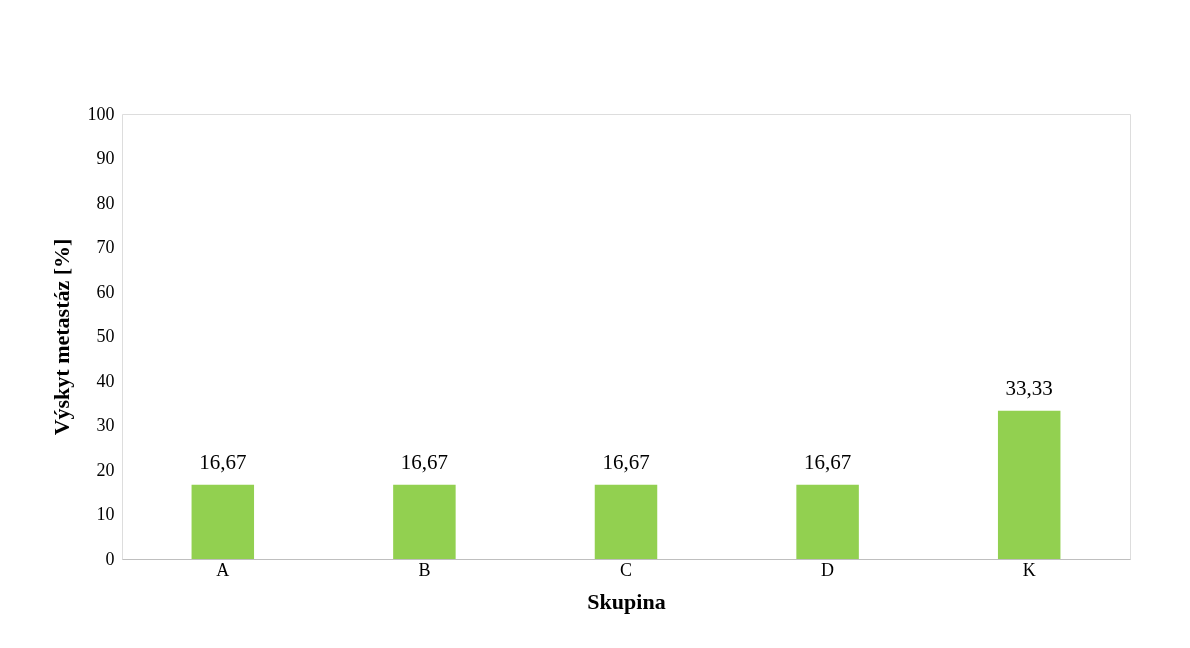  Describe the element at coordinates (105, 425) in the screenshot. I see `y-tick-label: 30` at that location.